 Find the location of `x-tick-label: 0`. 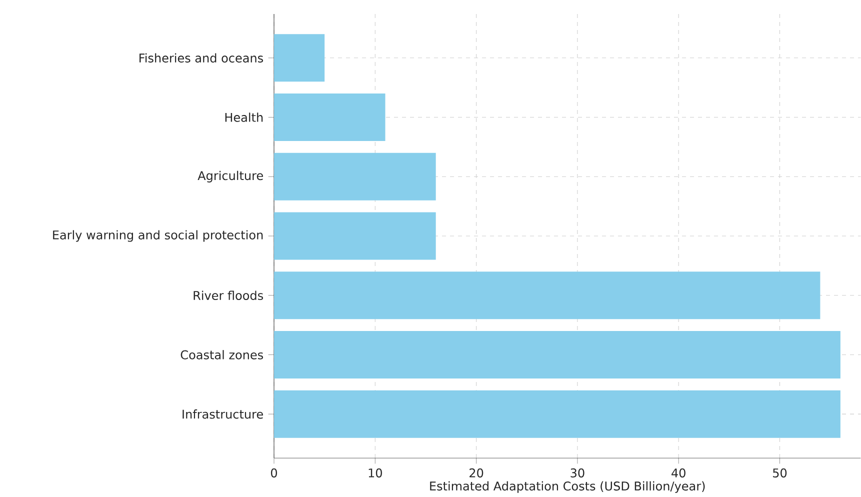

x-tick-label: 0 is located at coordinates (274, 473).